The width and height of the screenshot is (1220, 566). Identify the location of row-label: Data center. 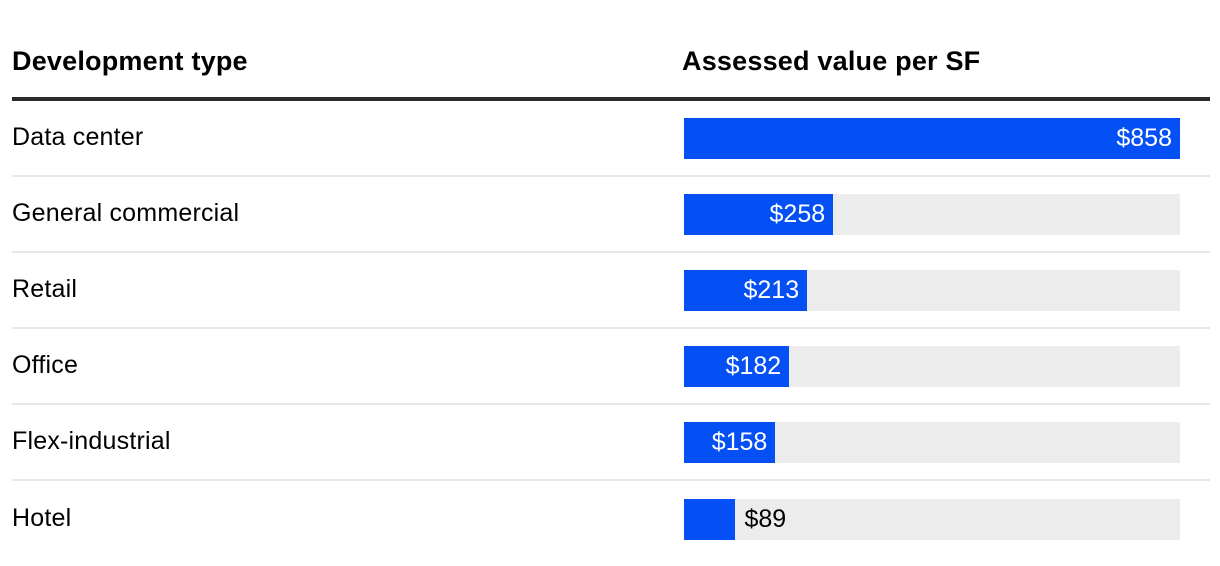
(78, 136).